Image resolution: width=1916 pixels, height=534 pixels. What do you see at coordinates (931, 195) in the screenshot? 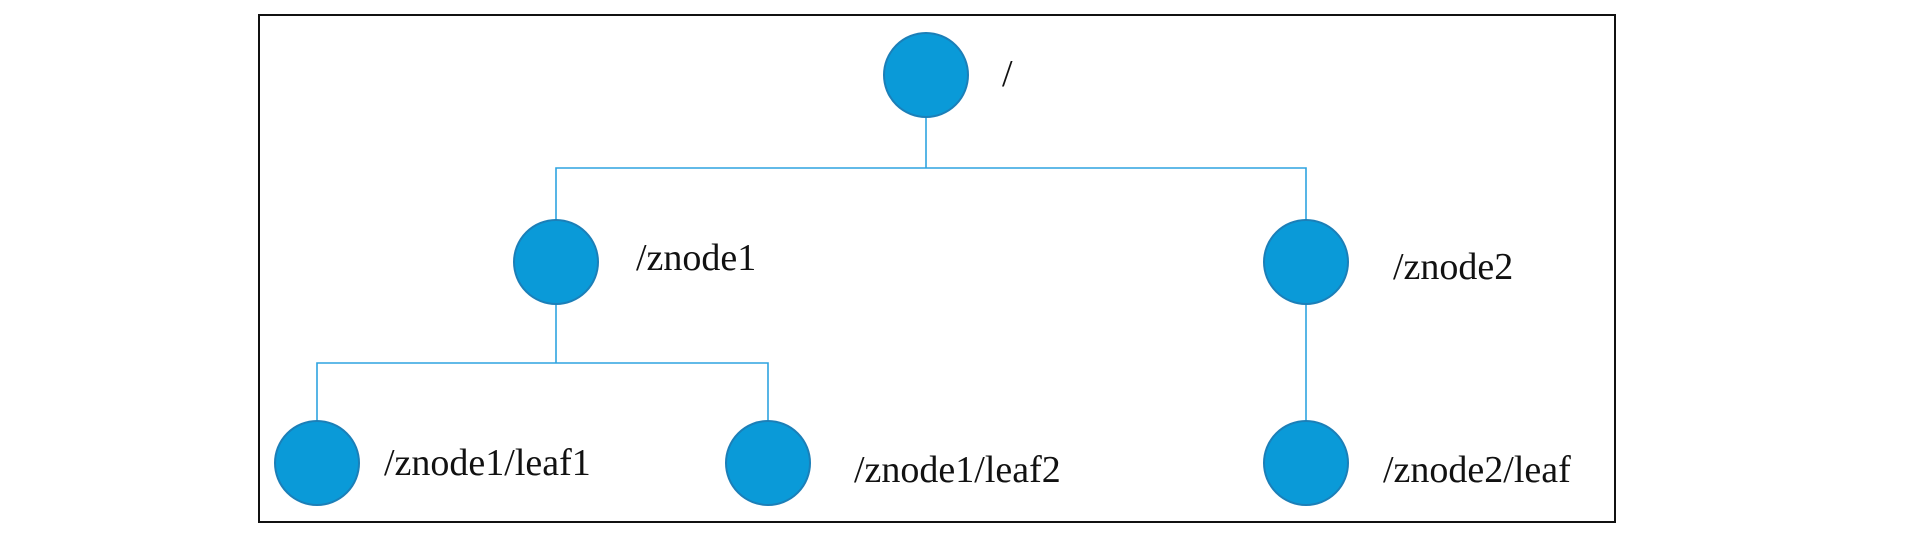
I see `edge-root-bus` at bounding box center [931, 195].